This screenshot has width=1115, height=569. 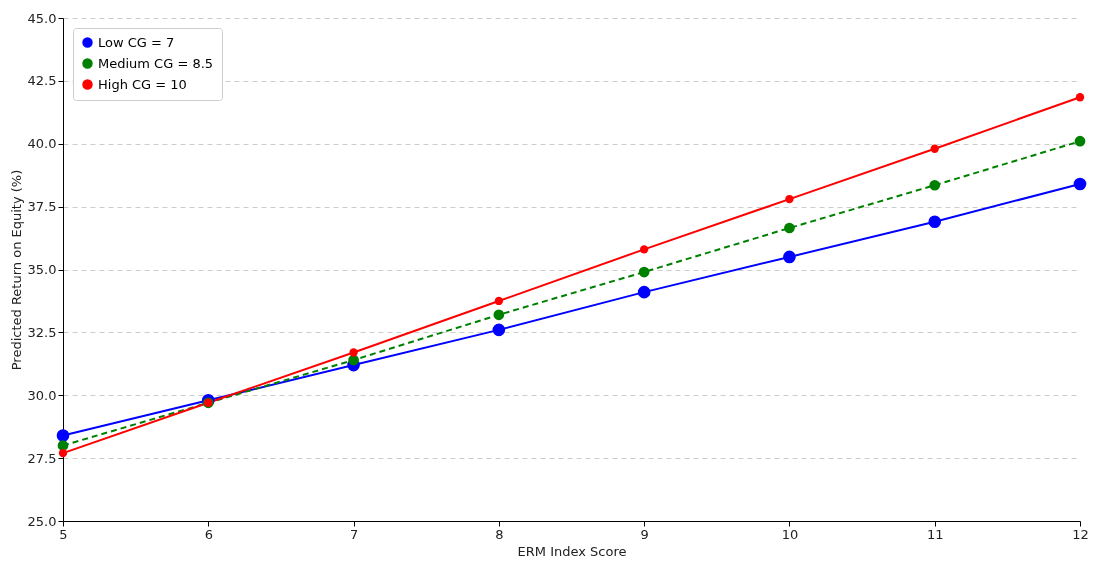 What do you see at coordinates (42, 395) in the screenshot?
I see `y-tick-label: 30.0` at bounding box center [42, 395].